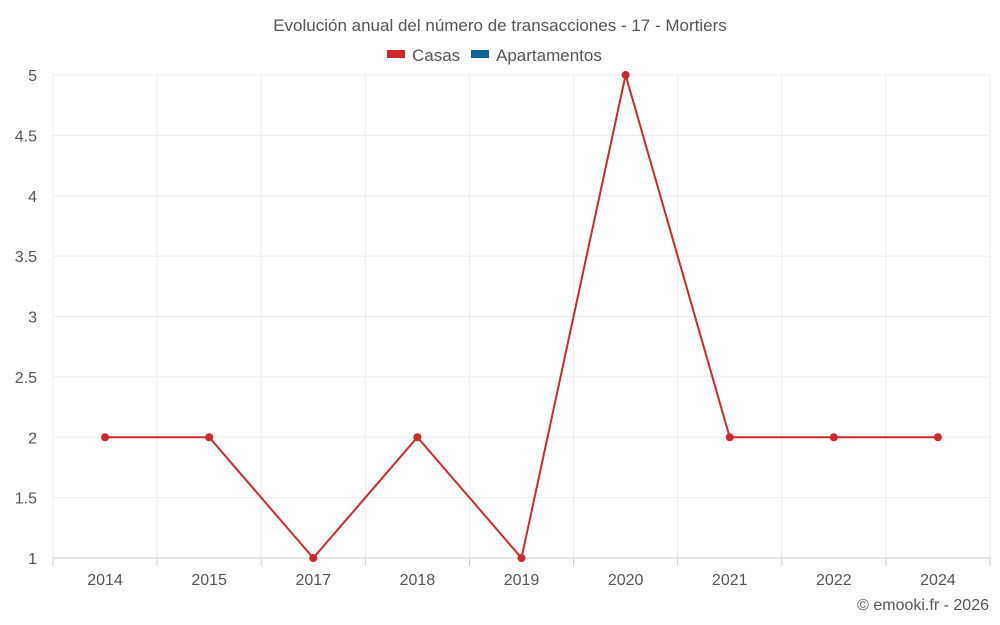 This screenshot has width=1000, height=625. I want to click on x-tick-label: 2024, so click(938, 580).